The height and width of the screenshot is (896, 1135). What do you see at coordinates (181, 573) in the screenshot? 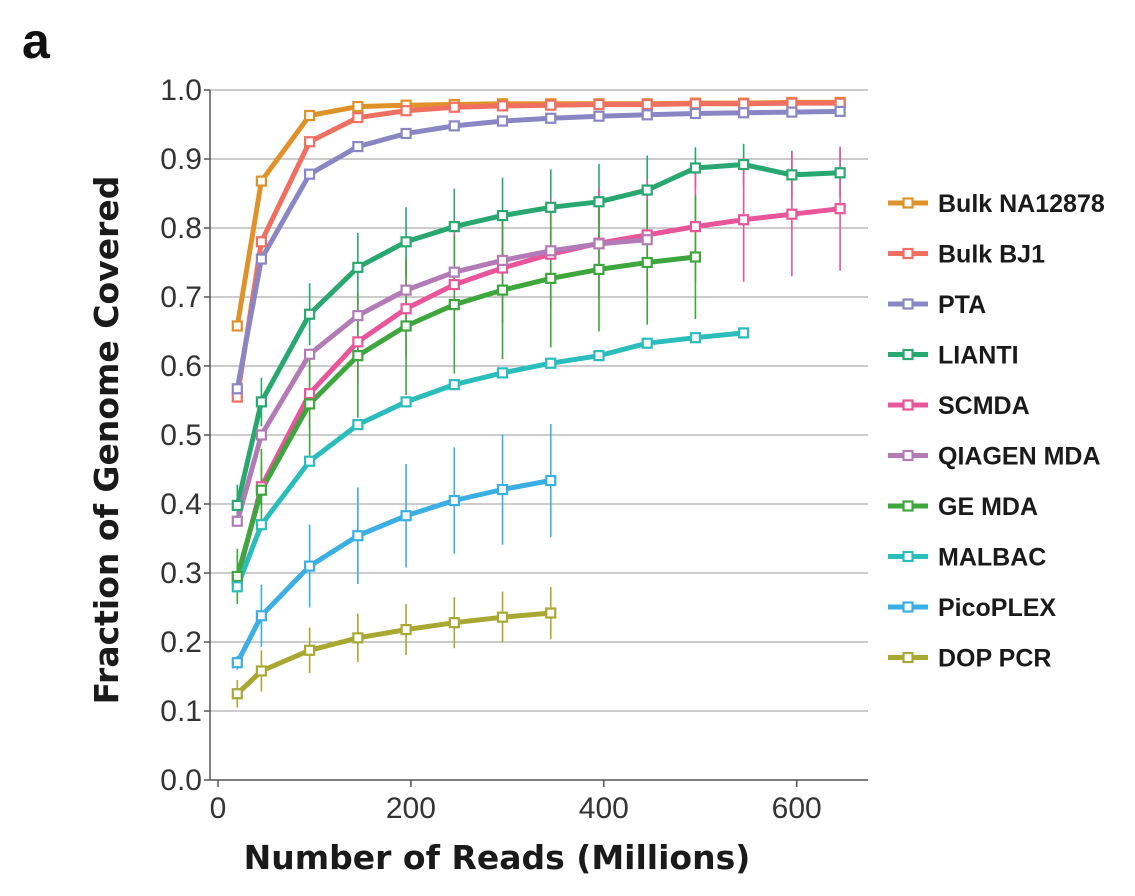
I see `y-tick-label: 0.3` at bounding box center [181, 573].